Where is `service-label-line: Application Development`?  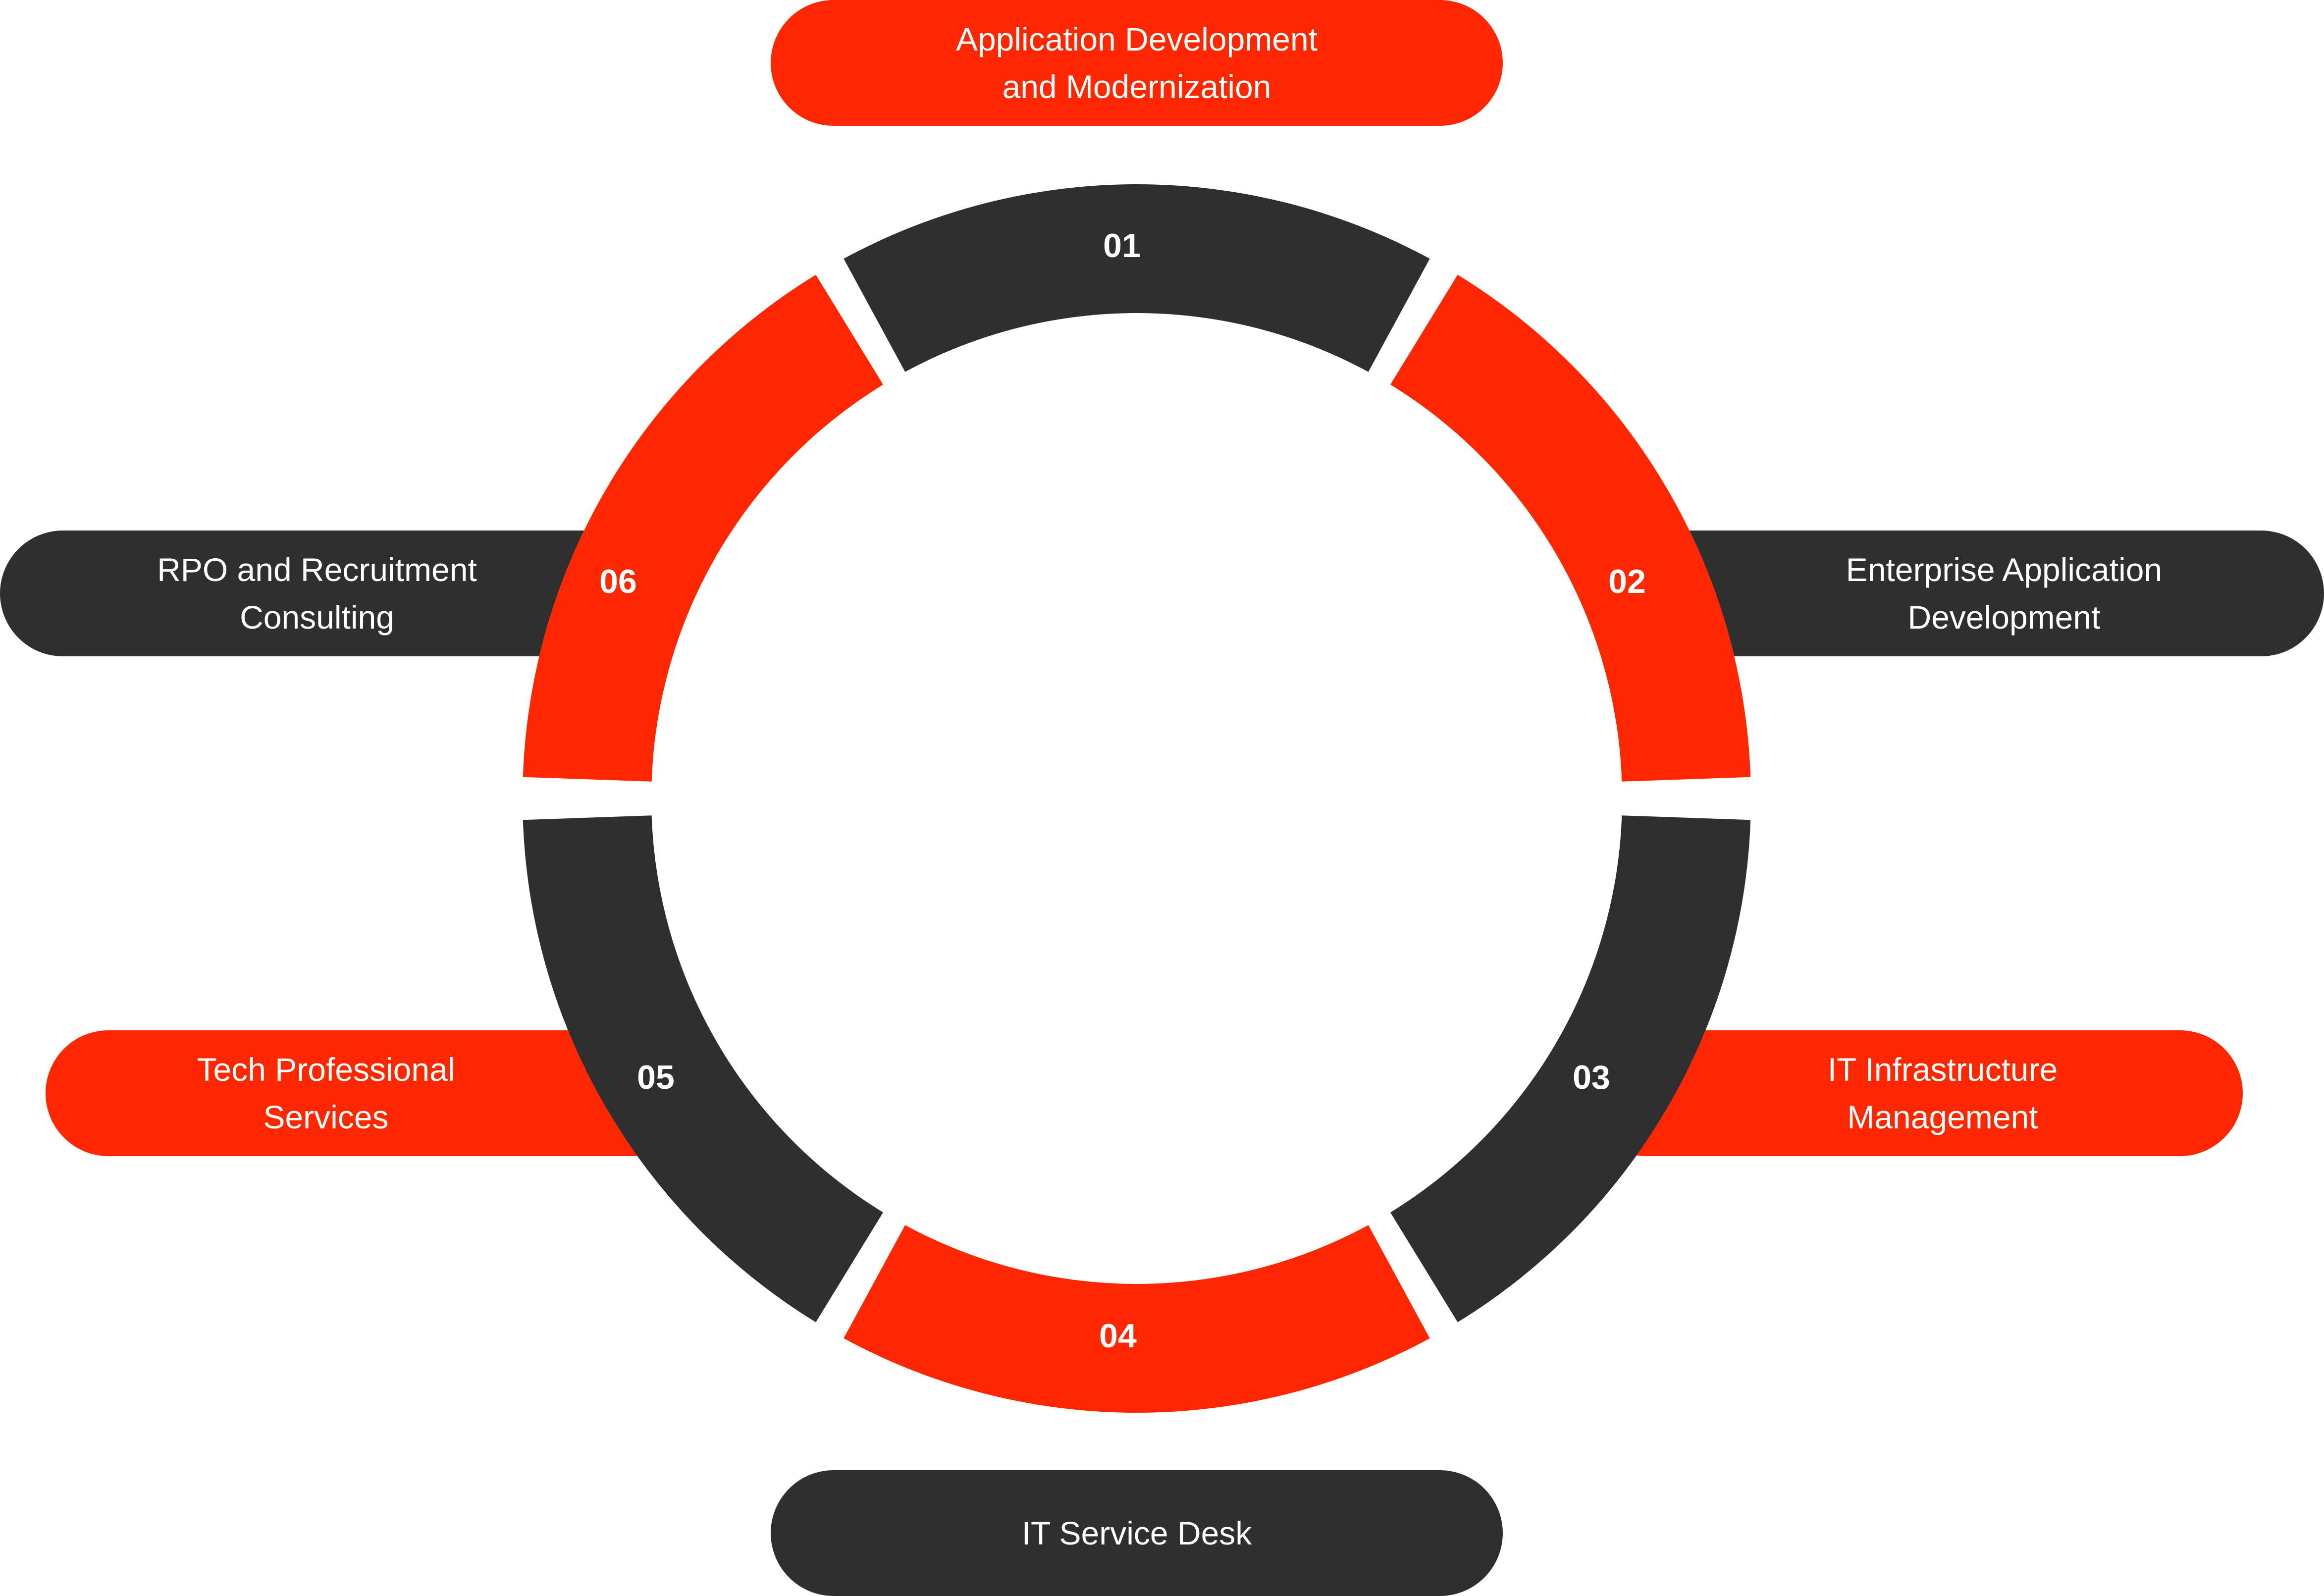
service-label-line: Application Development is located at coordinates (1137, 39).